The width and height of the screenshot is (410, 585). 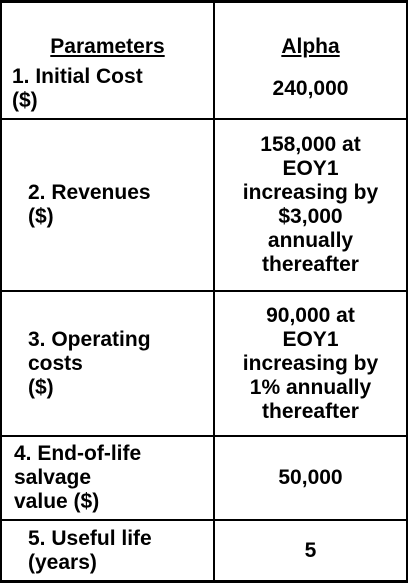 What do you see at coordinates (204, 1) in the screenshot?
I see `top-border` at bounding box center [204, 1].